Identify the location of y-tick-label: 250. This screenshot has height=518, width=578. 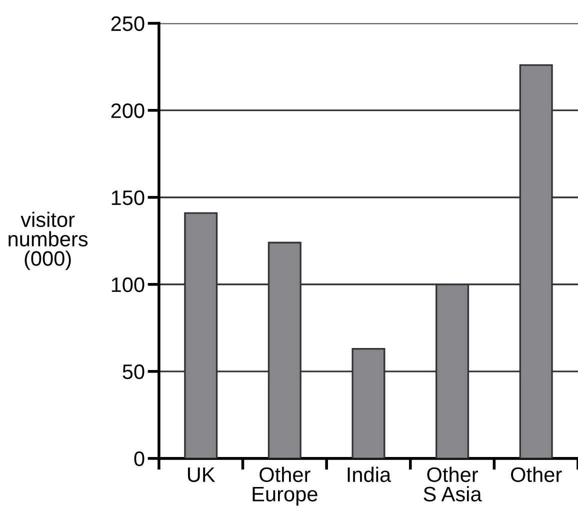
(127, 24).